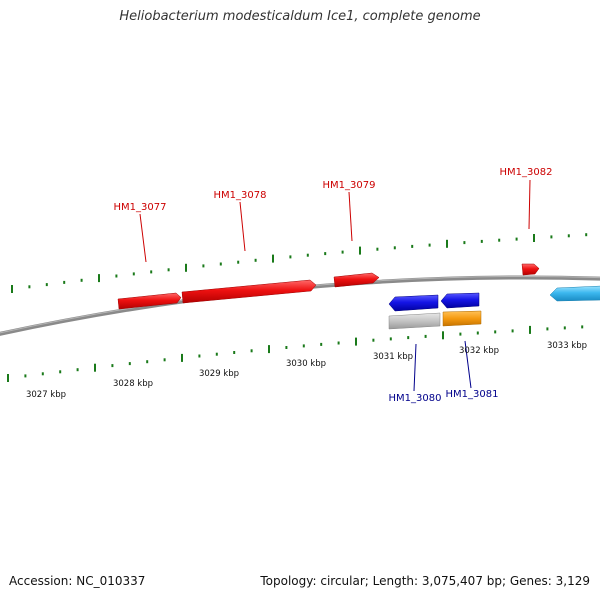 This screenshot has height=600, width=600. Describe the element at coordinates (442, 366) in the screenshot. I see `label-connectors-lower` at that location.